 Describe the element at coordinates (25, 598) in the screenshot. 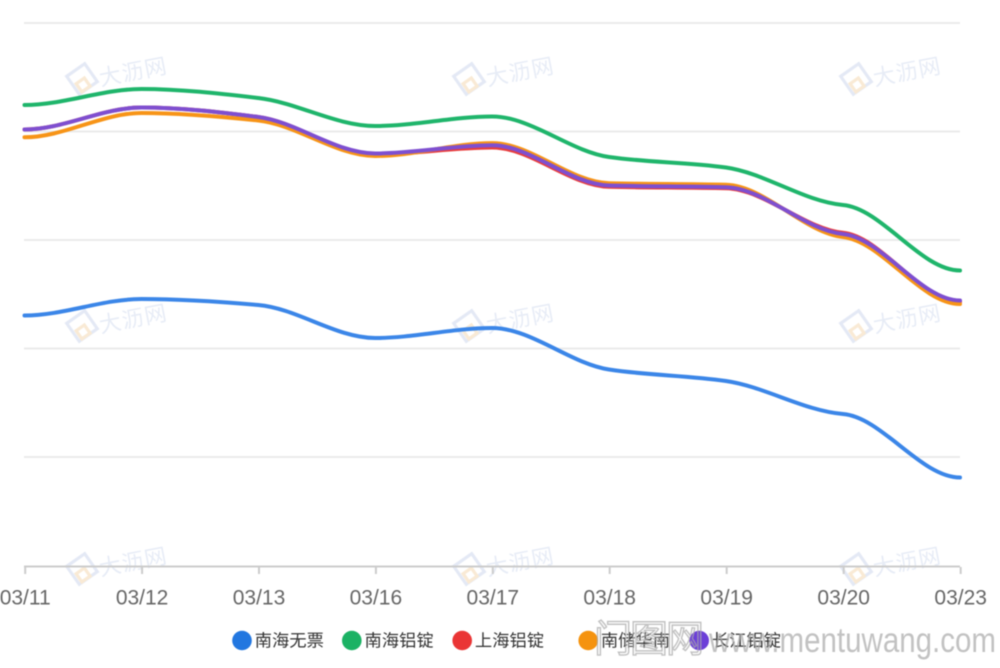

I see `svg-text: 03/11` at that location.